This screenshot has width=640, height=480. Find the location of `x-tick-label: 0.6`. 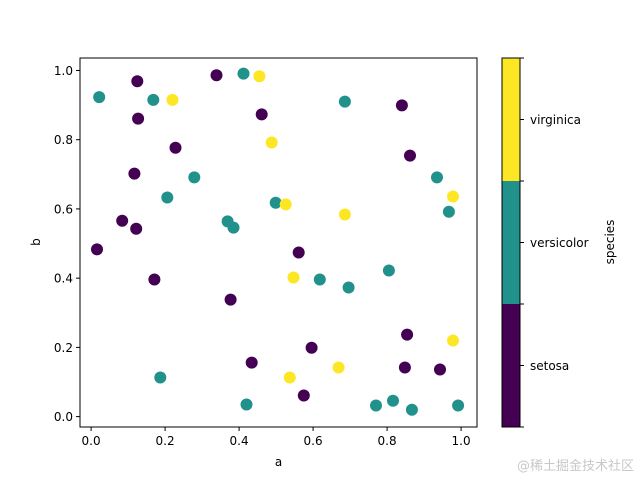

x-tick-label: 0.6 is located at coordinates (313, 441).